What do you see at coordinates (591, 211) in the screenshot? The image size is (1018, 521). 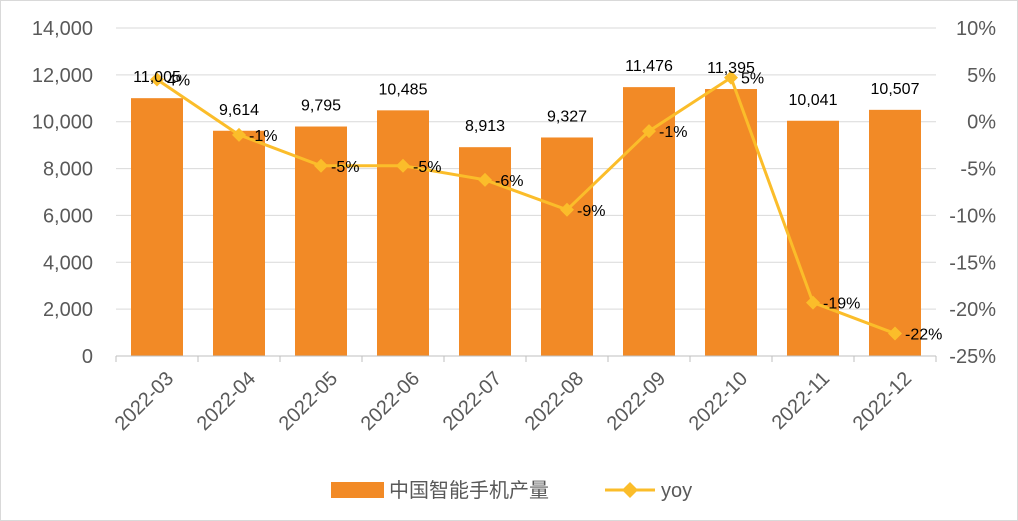 I see `yoy-data-label: -9%` at bounding box center [591, 211].